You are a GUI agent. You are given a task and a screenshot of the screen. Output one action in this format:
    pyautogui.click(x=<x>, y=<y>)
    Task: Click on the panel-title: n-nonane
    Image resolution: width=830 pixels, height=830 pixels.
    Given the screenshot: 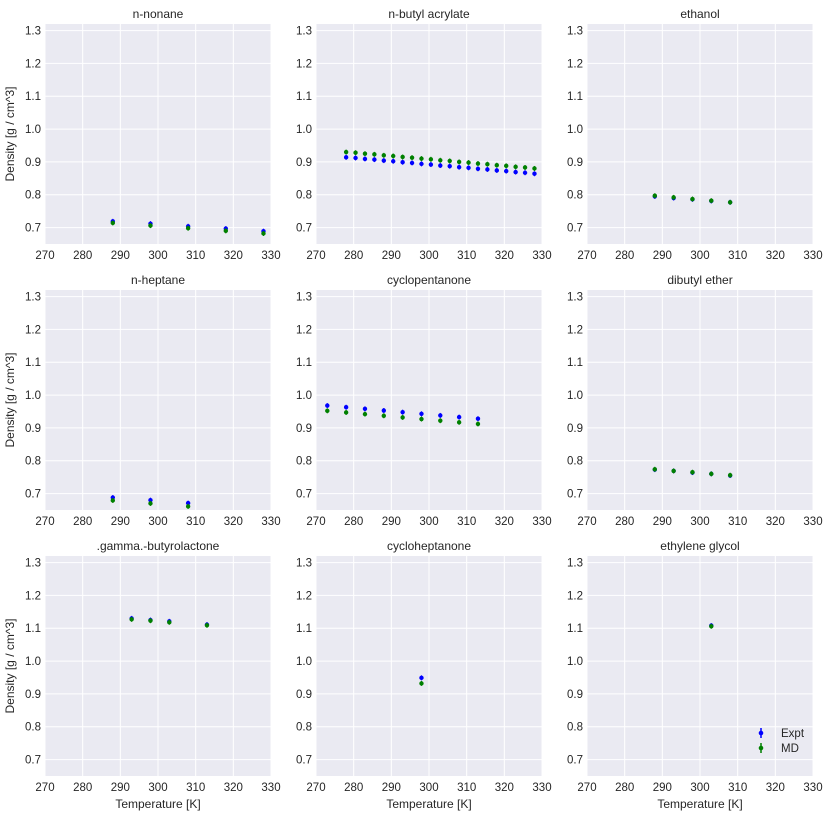 What is the action you would take?
    pyautogui.click(x=158, y=14)
    